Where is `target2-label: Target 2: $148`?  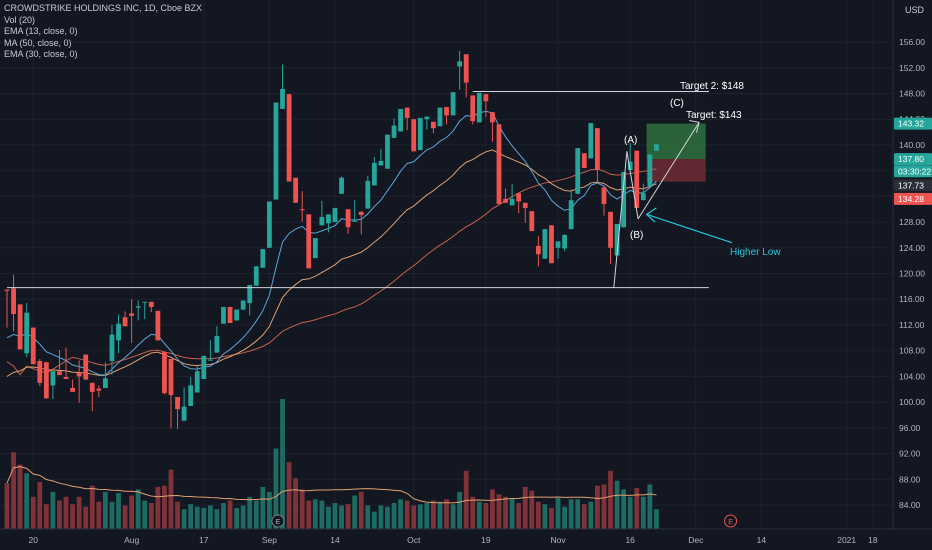
target2-label: Target 2: $148 is located at coordinates (712, 86).